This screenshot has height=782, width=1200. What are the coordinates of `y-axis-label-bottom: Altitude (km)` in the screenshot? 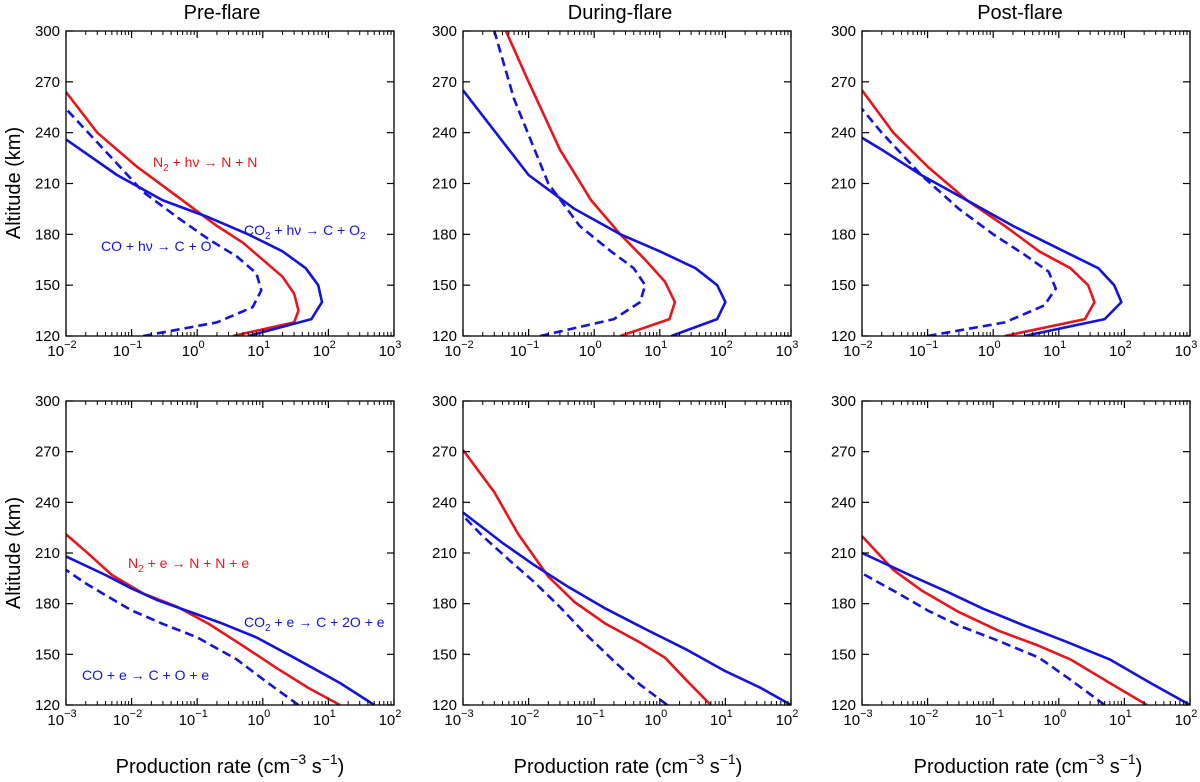 It's located at (14, 553).